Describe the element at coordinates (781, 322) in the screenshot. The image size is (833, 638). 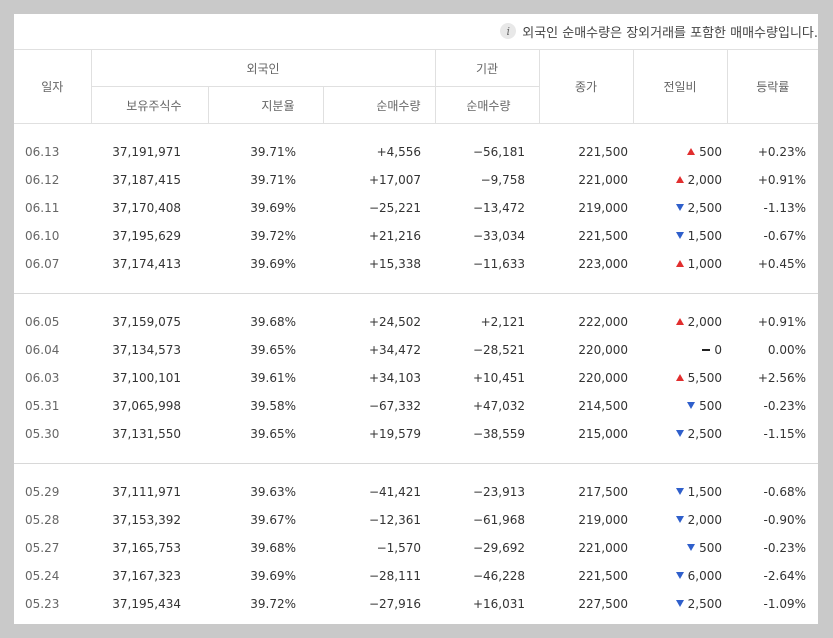
I see `cell-rate: +0.91%` at that location.